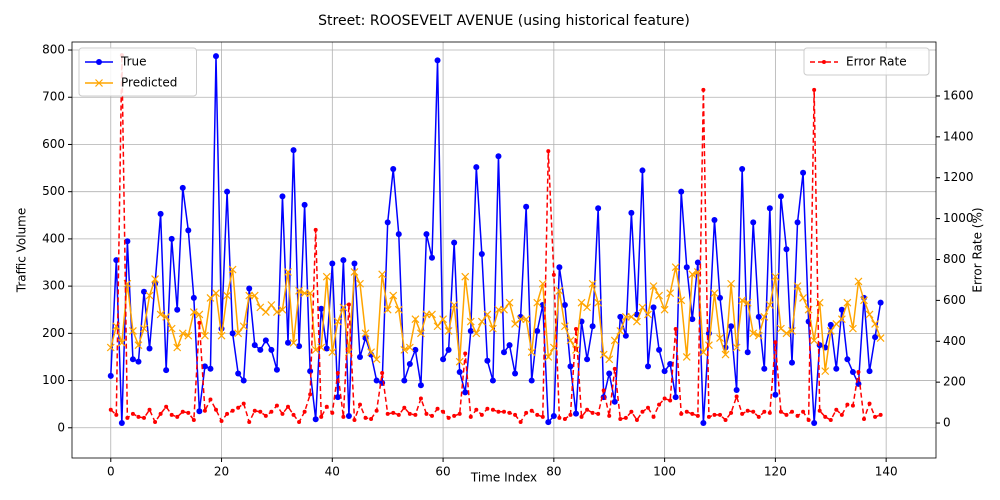  I want to click on y-tick-label: 800, so click(53, 50).